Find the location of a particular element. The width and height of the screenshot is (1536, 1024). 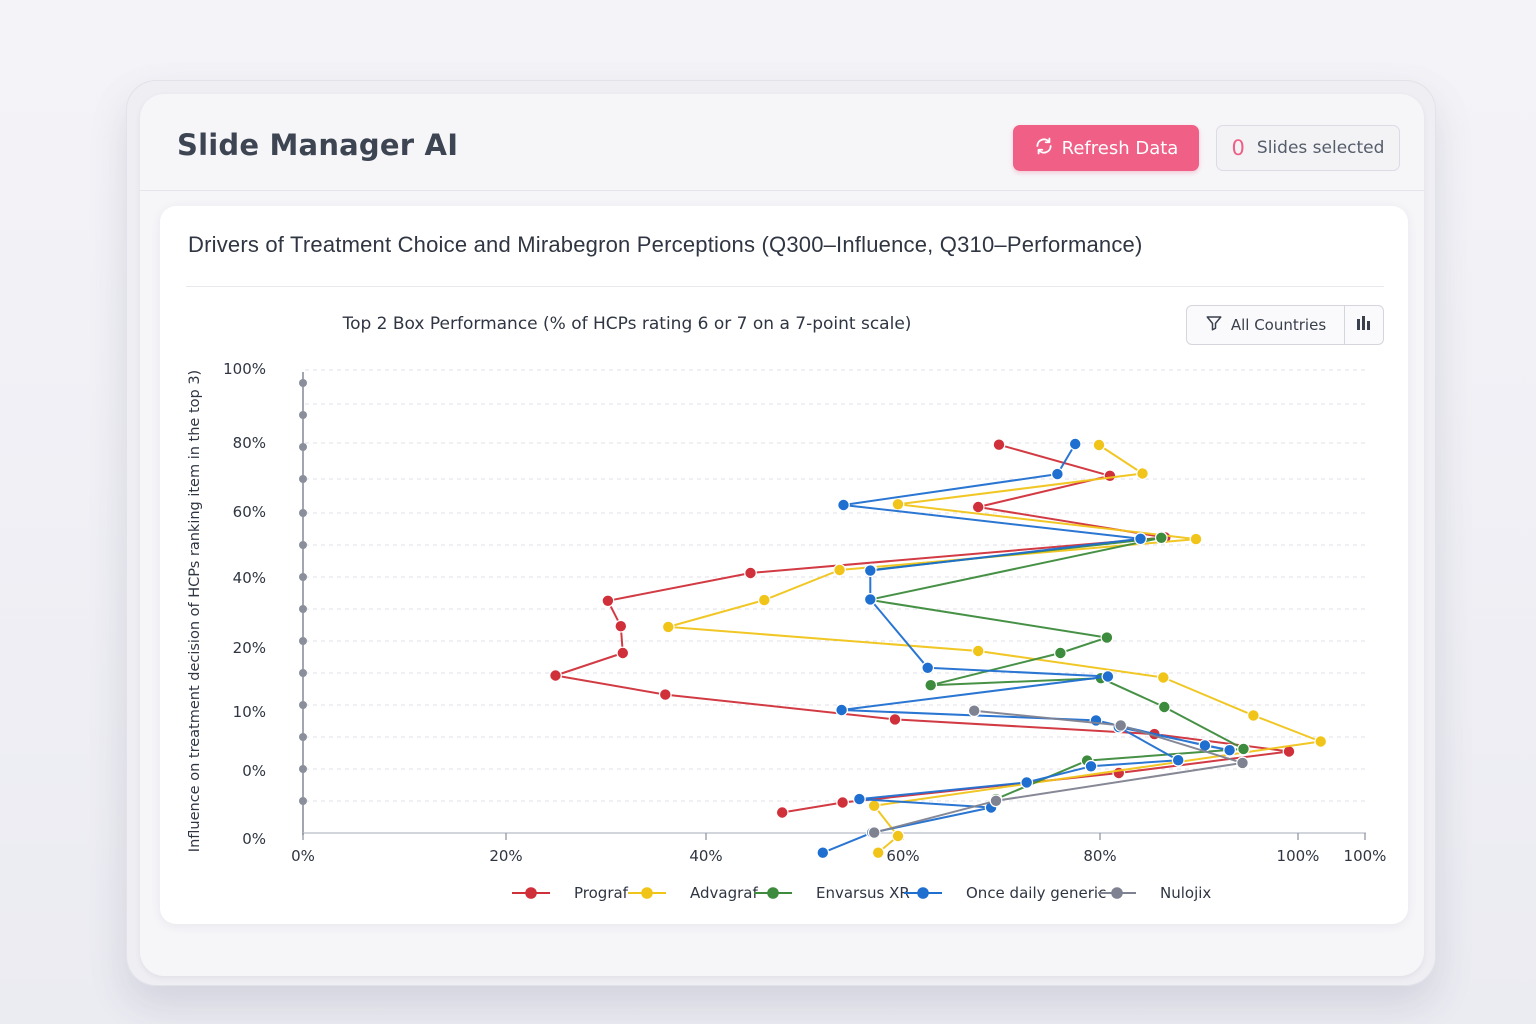

legend-marker-prograf is located at coordinates (531, 893).